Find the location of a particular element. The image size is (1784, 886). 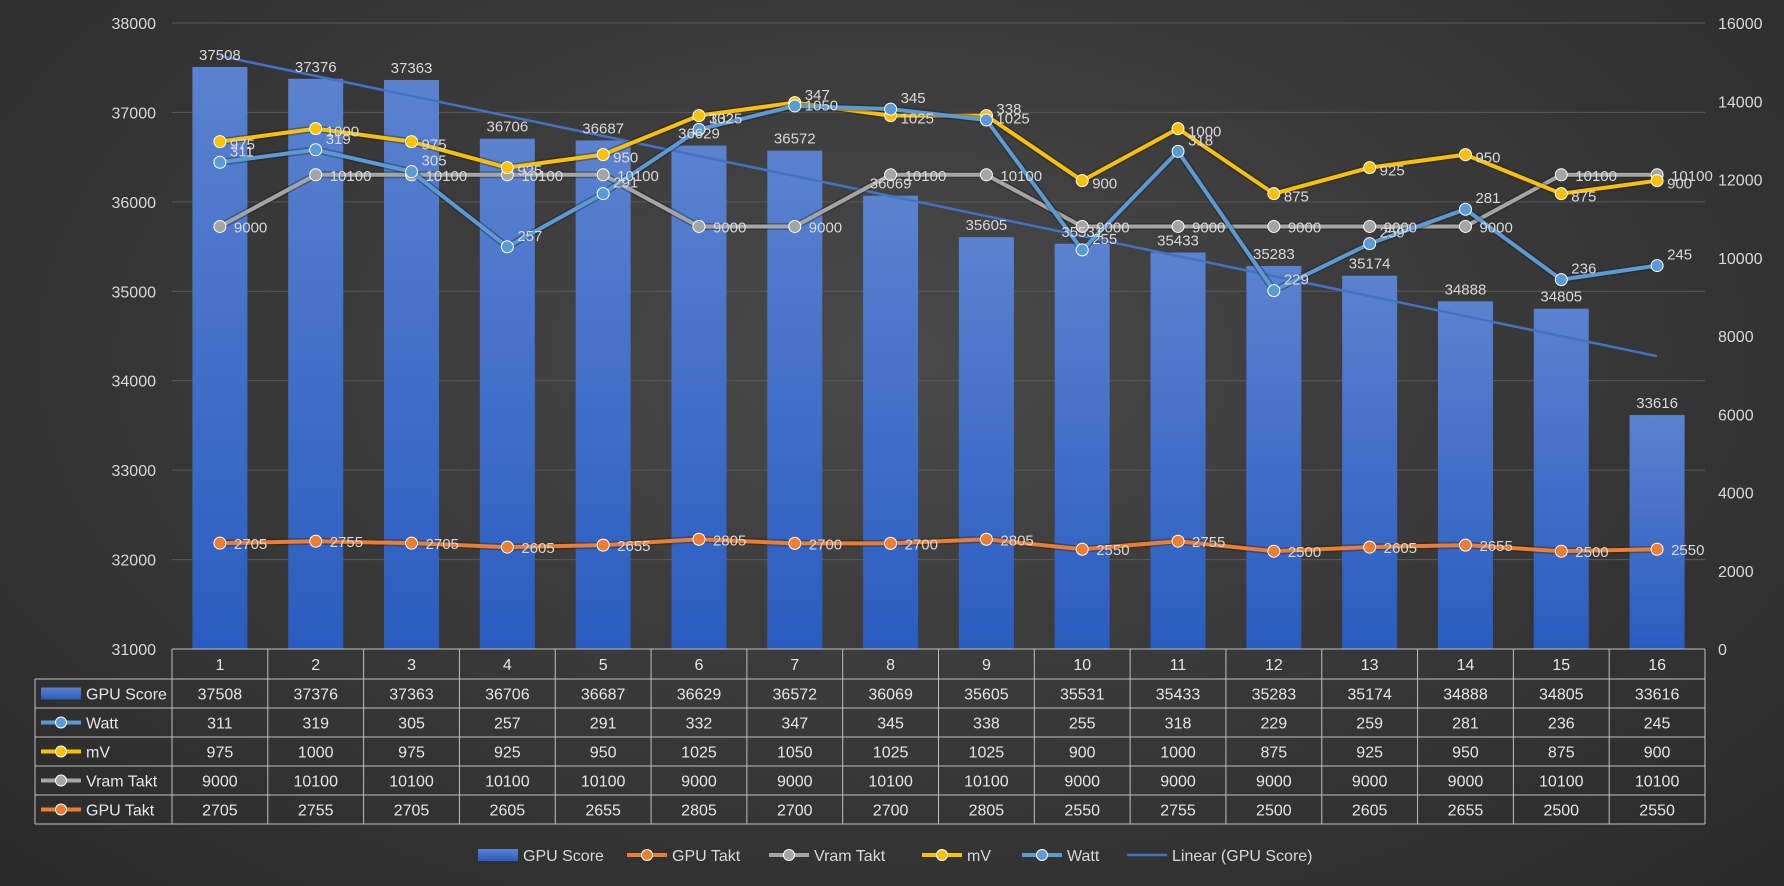

mv-data-label: 900 is located at coordinates (1679, 184).